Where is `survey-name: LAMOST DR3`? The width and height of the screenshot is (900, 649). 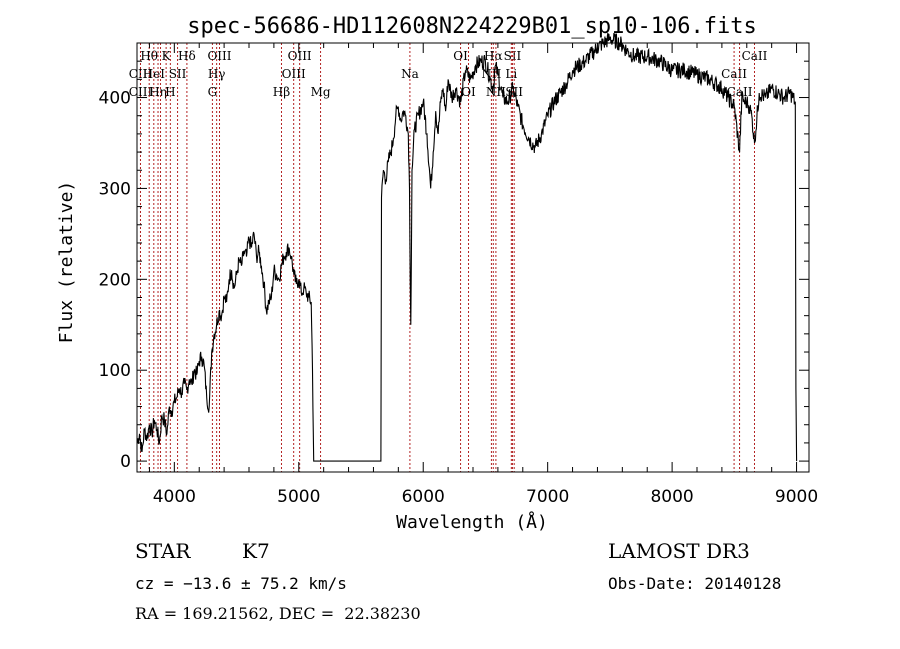 survey-name: LAMOST DR3 is located at coordinates (679, 551).